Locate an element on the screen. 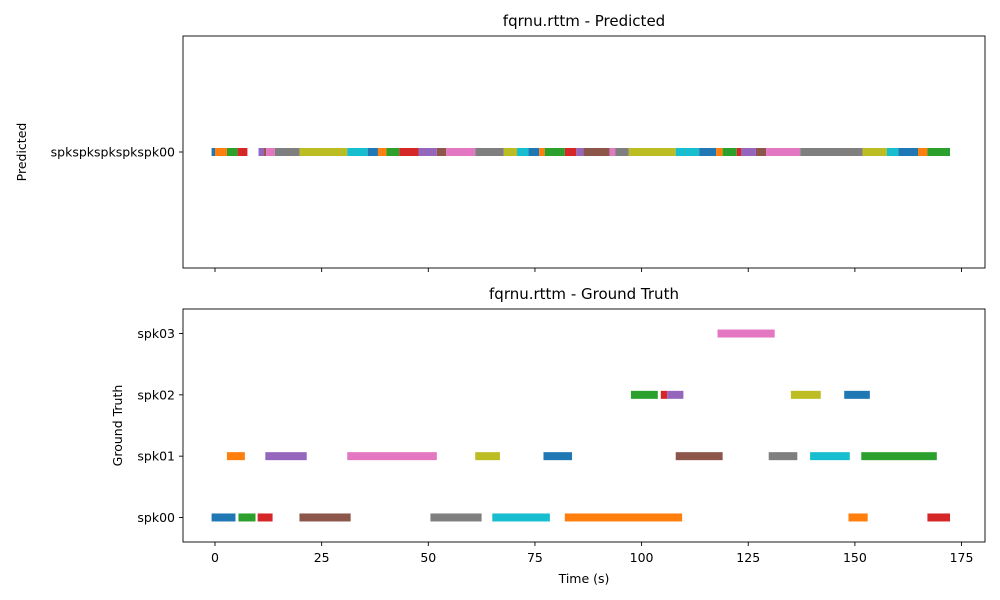 The image size is (1000, 600). x-tick-label: 100 is located at coordinates (642, 557).